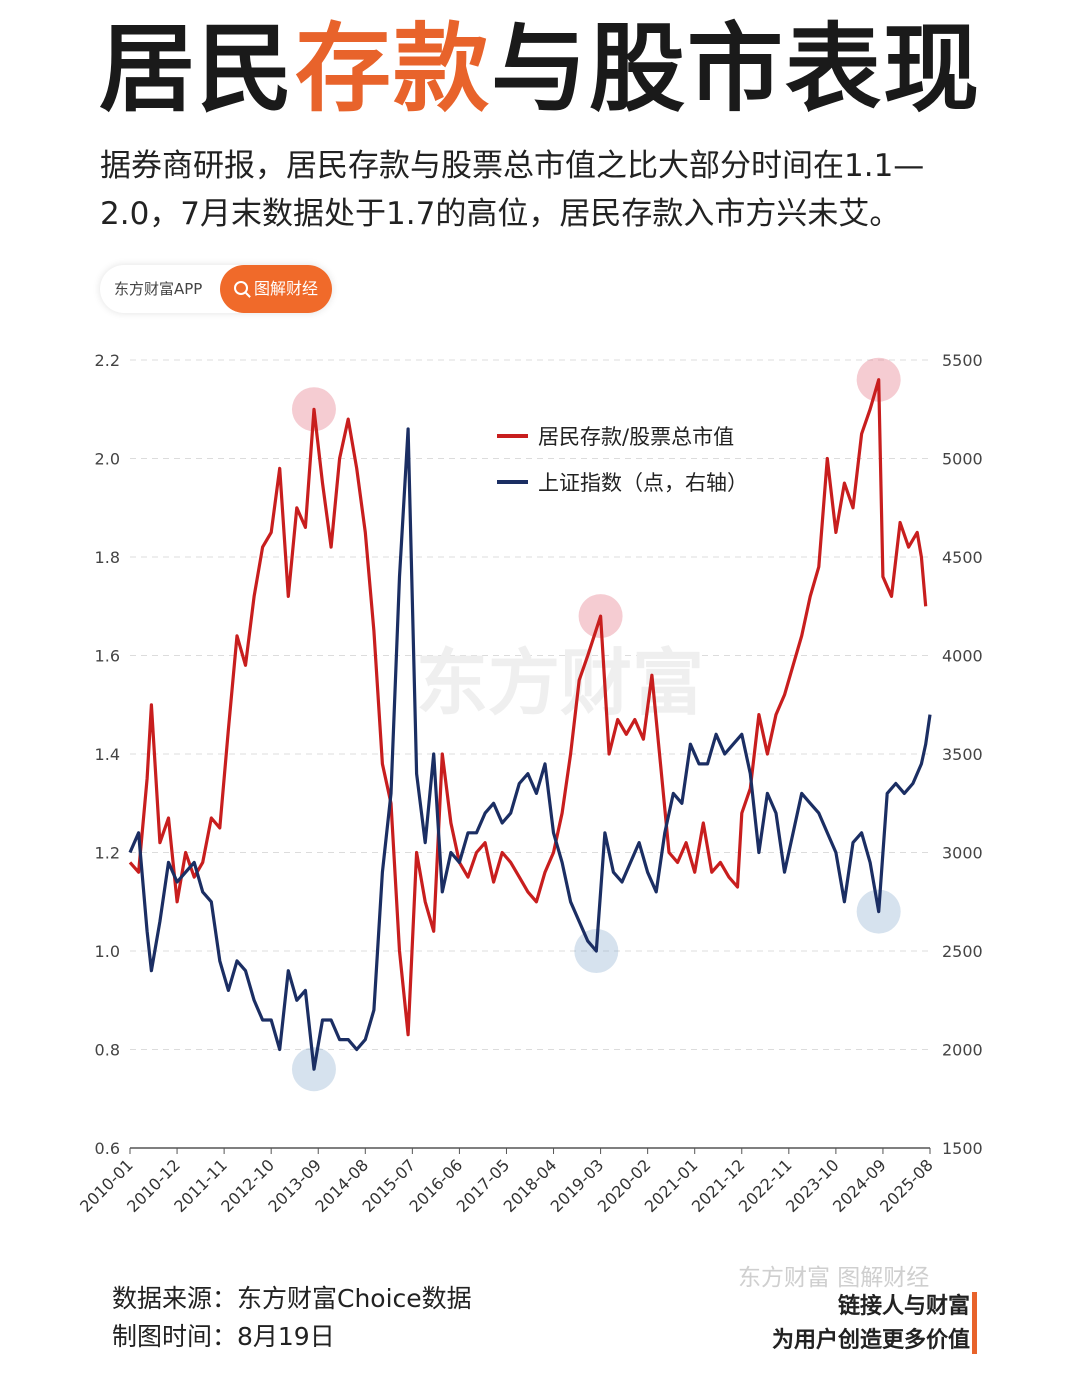 The width and height of the screenshot is (1080, 1378). What do you see at coordinates (107, 656) in the screenshot?
I see `y-left-tick-label: 1.6` at bounding box center [107, 656].